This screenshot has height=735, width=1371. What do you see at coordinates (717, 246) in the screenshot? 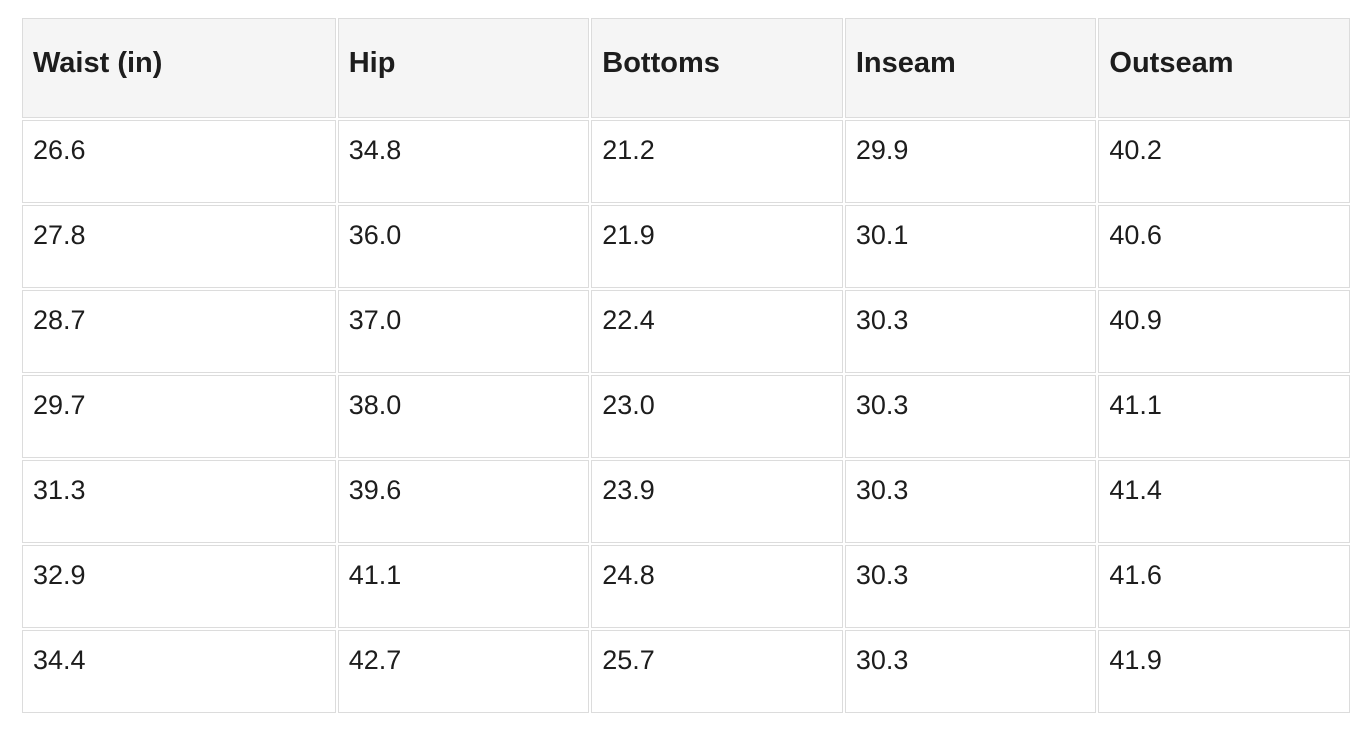
I see `table-cell: 21.9` at bounding box center [717, 246].